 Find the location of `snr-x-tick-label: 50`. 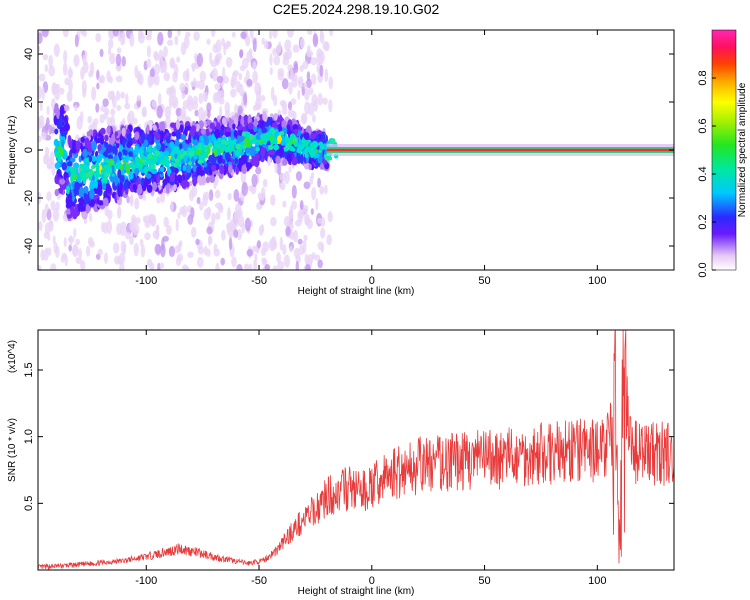

snr-x-tick-label: 50 is located at coordinates (484, 581).